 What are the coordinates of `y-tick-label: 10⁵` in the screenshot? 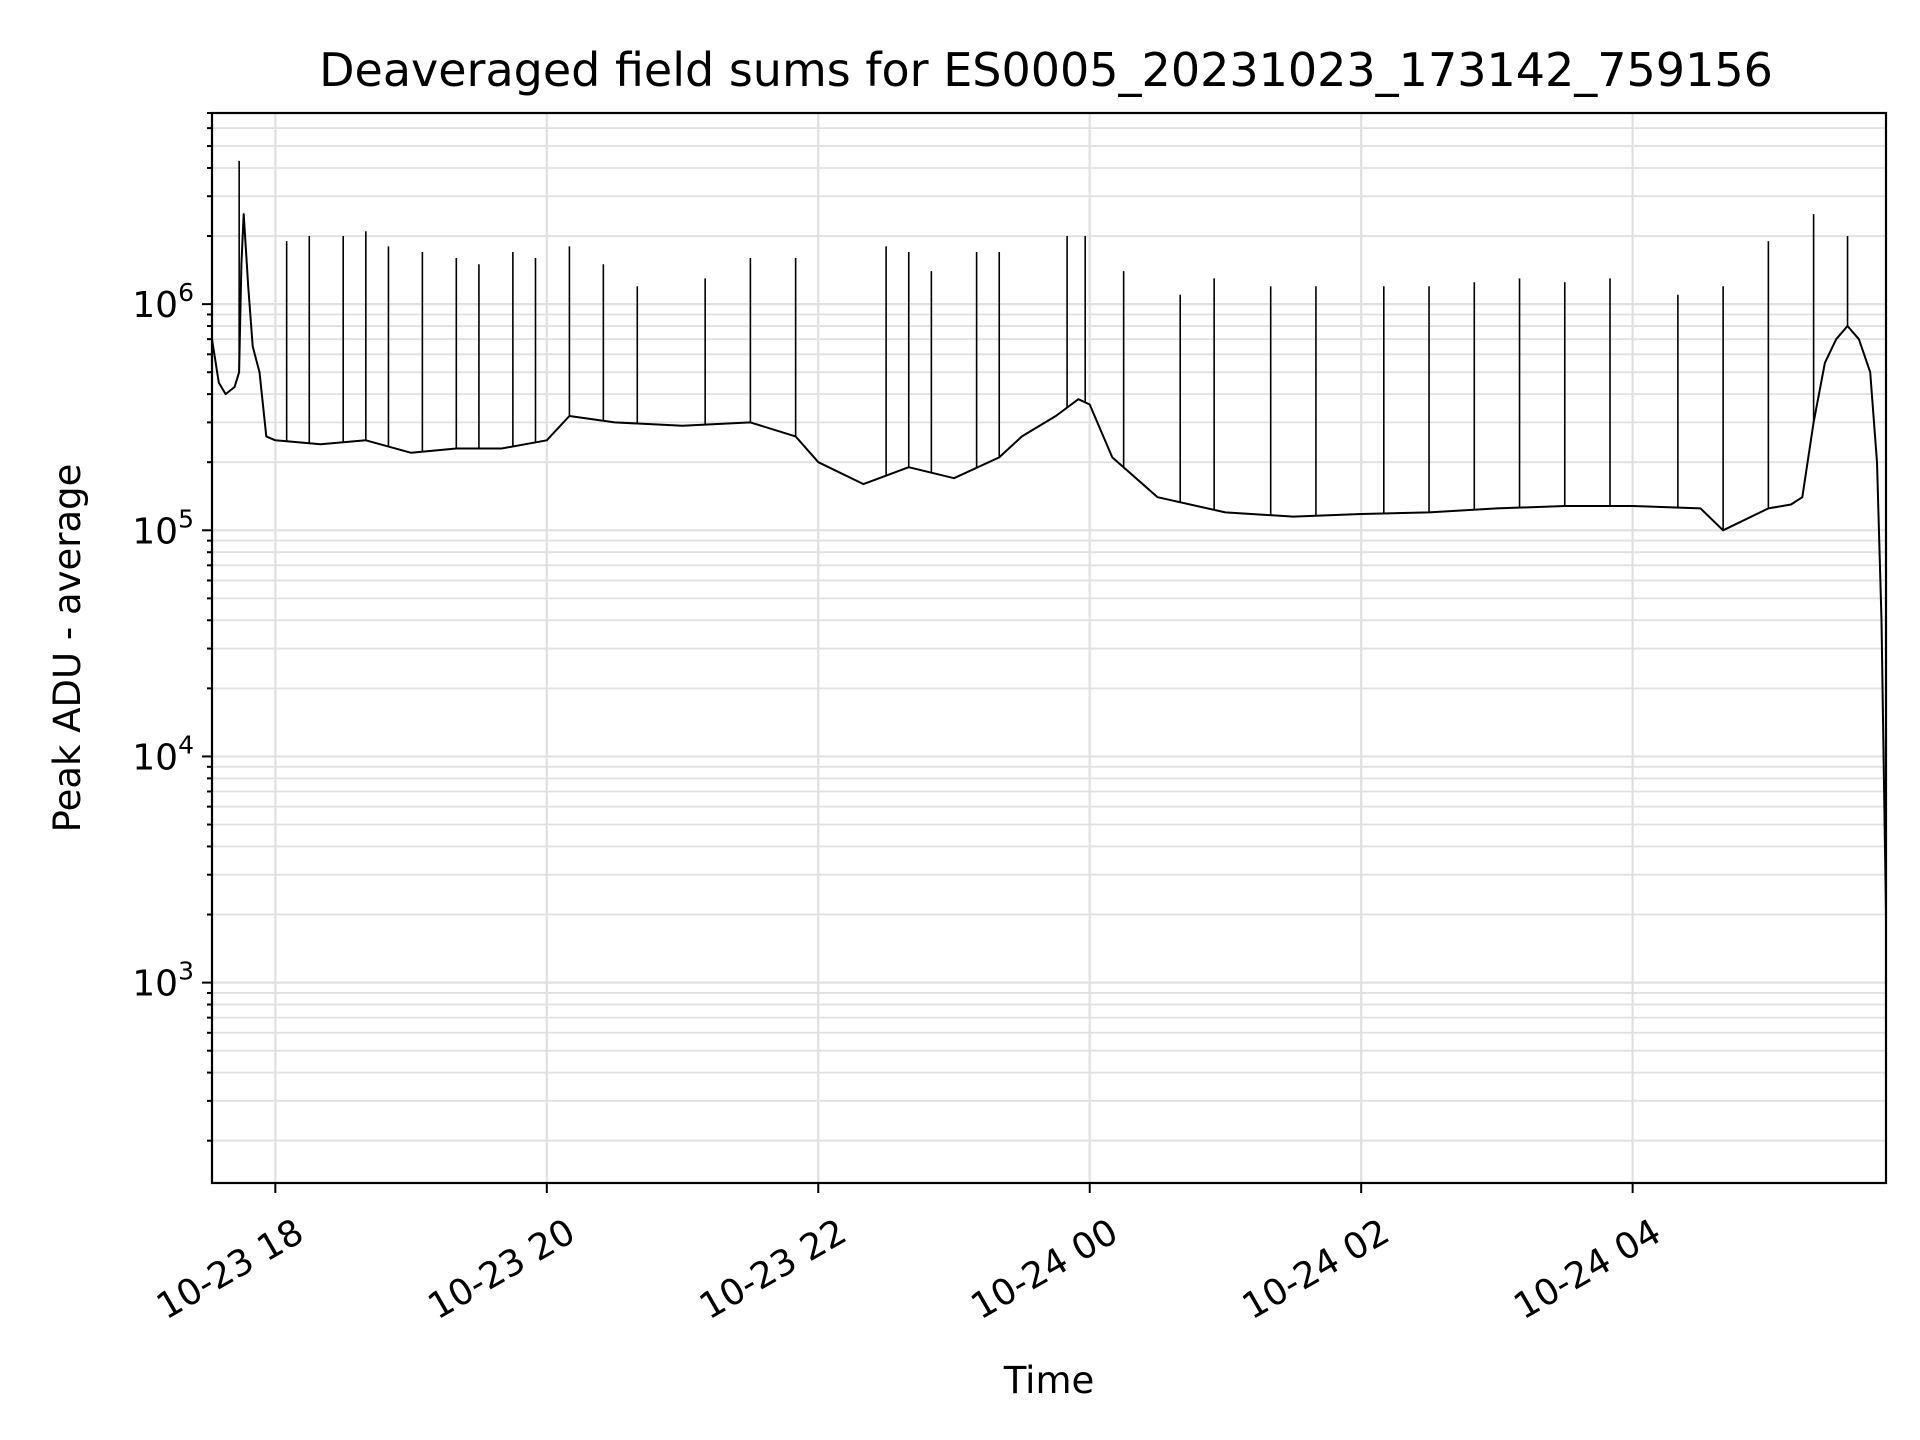 It's located at (163, 528).